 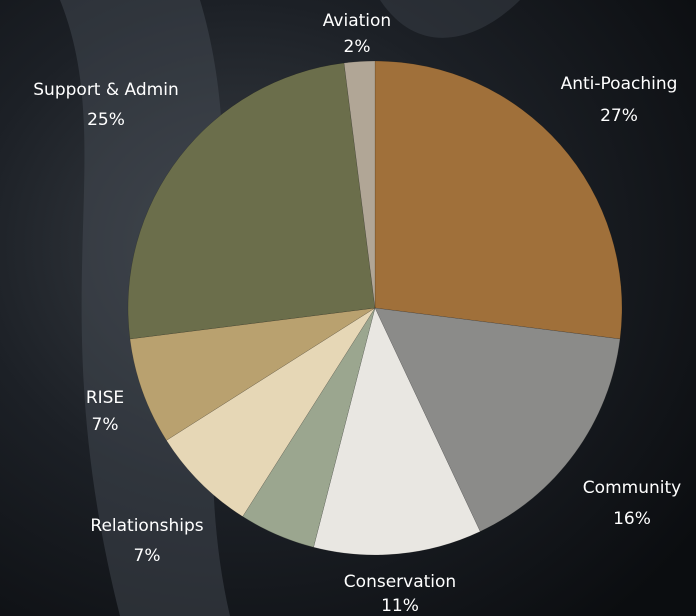 I want to click on value-label: 16%, so click(x=632, y=519).